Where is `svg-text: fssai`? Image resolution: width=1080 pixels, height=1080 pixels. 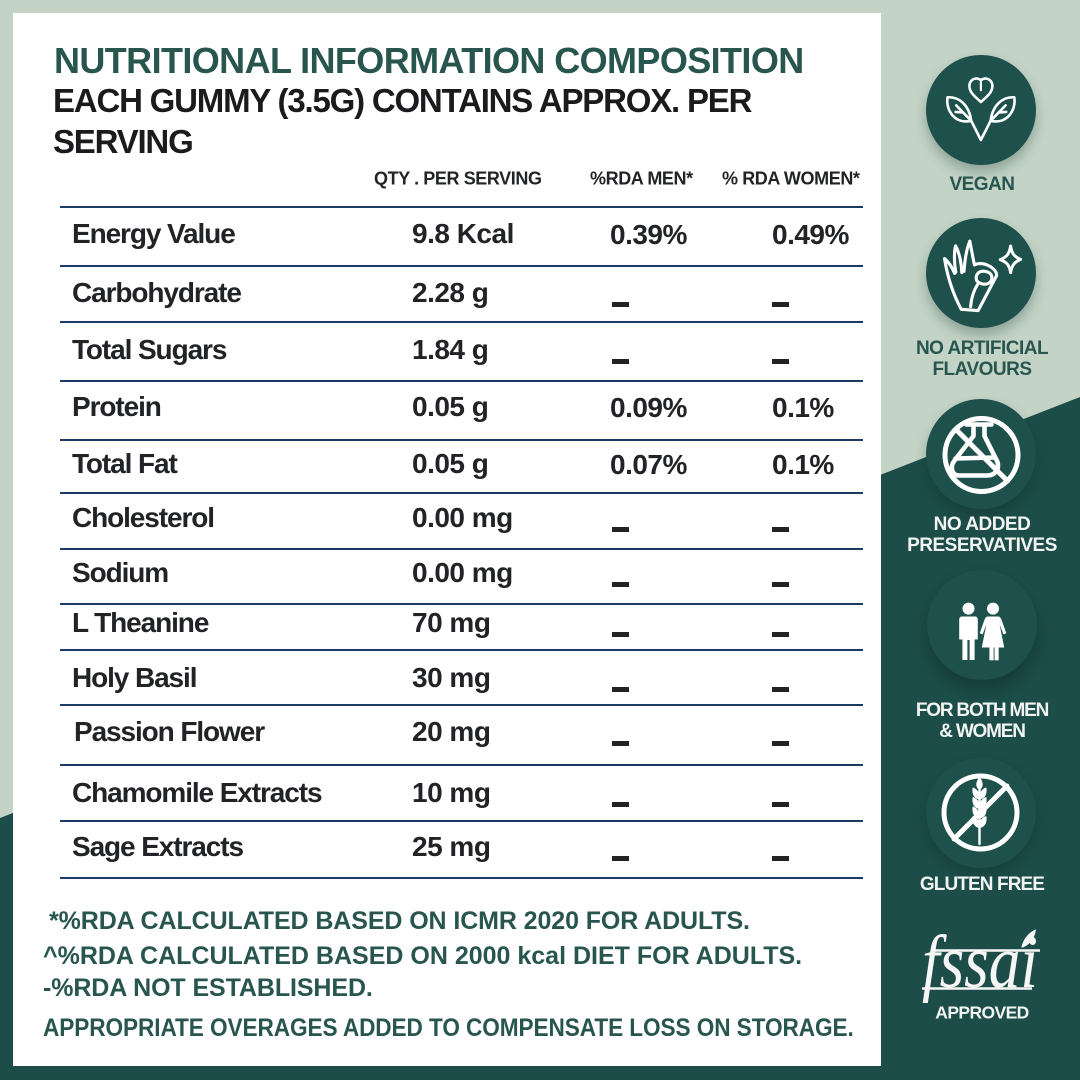 svg-text: fssai is located at coordinates (980, 962).